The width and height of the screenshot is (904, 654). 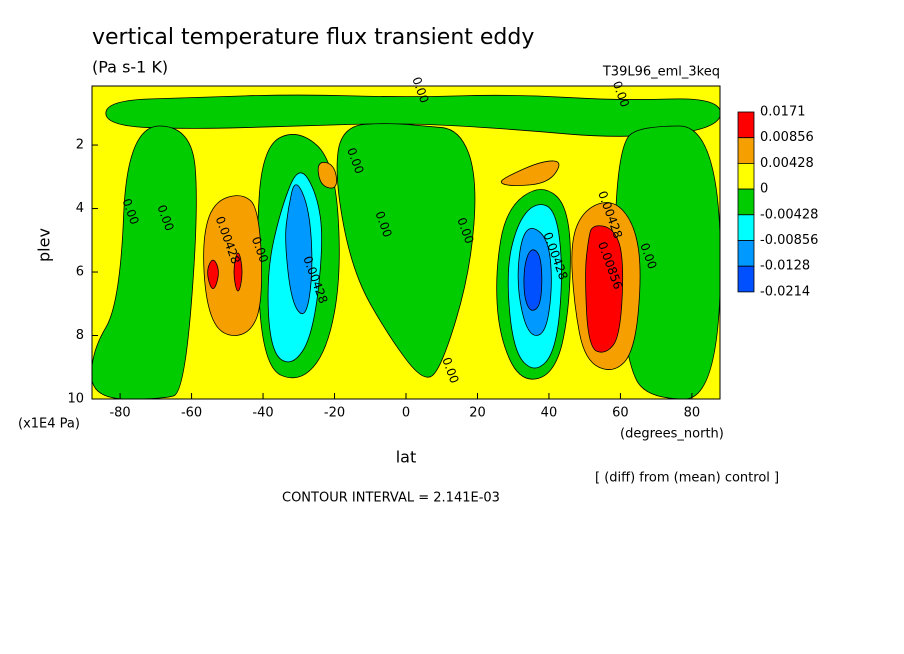 I want to click on dataset-label: T39L96_eml_3keq, so click(x=661, y=72).